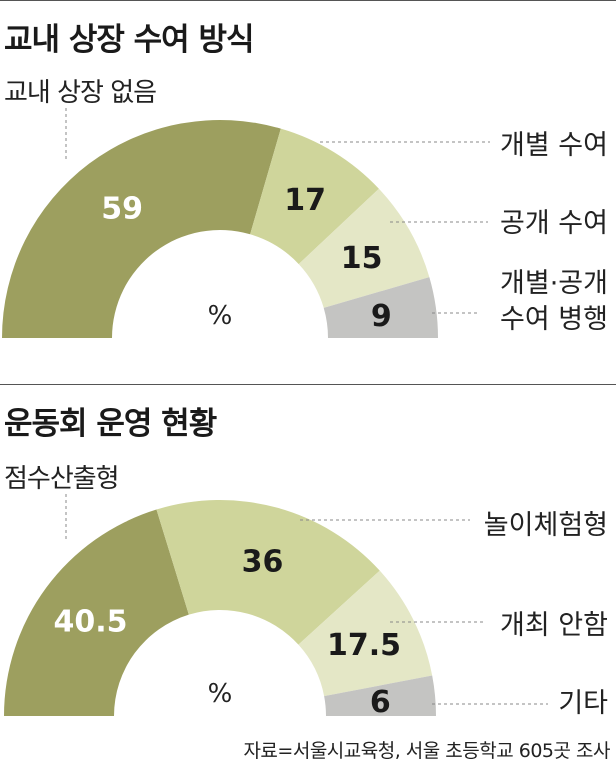 The height and width of the screenshot is (766, 616). Describe the element at coordinates (129, 40) in the screenshot. I see `chart1-title: 교내 상장 수여 방식` at that location.